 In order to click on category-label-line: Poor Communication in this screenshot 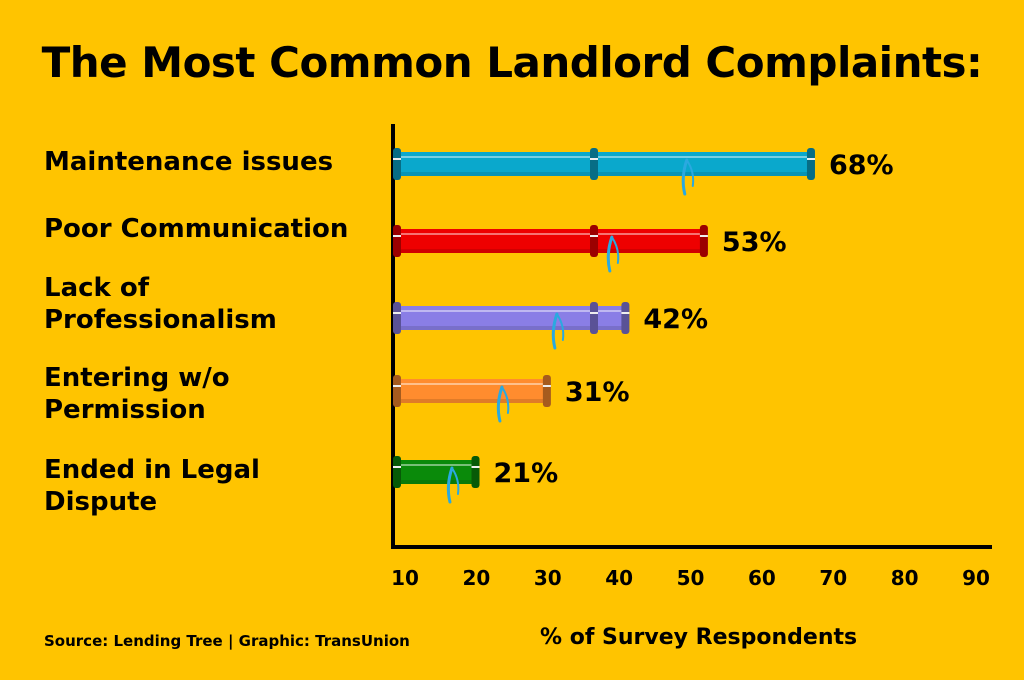, I will do `click(196, 229)`.